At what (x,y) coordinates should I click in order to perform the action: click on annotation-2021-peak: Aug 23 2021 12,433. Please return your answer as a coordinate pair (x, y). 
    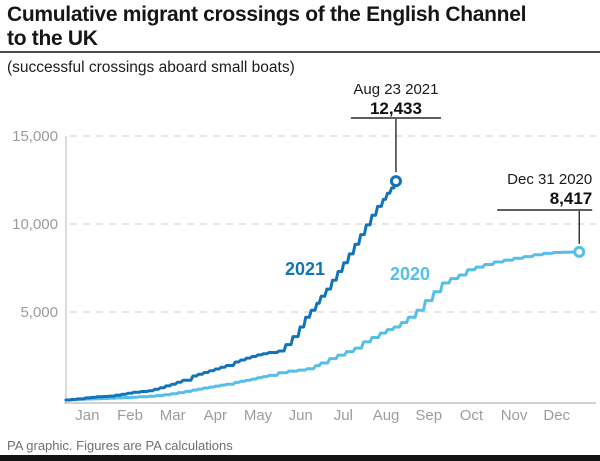
    Looking at the image, I should click on (396, 100).